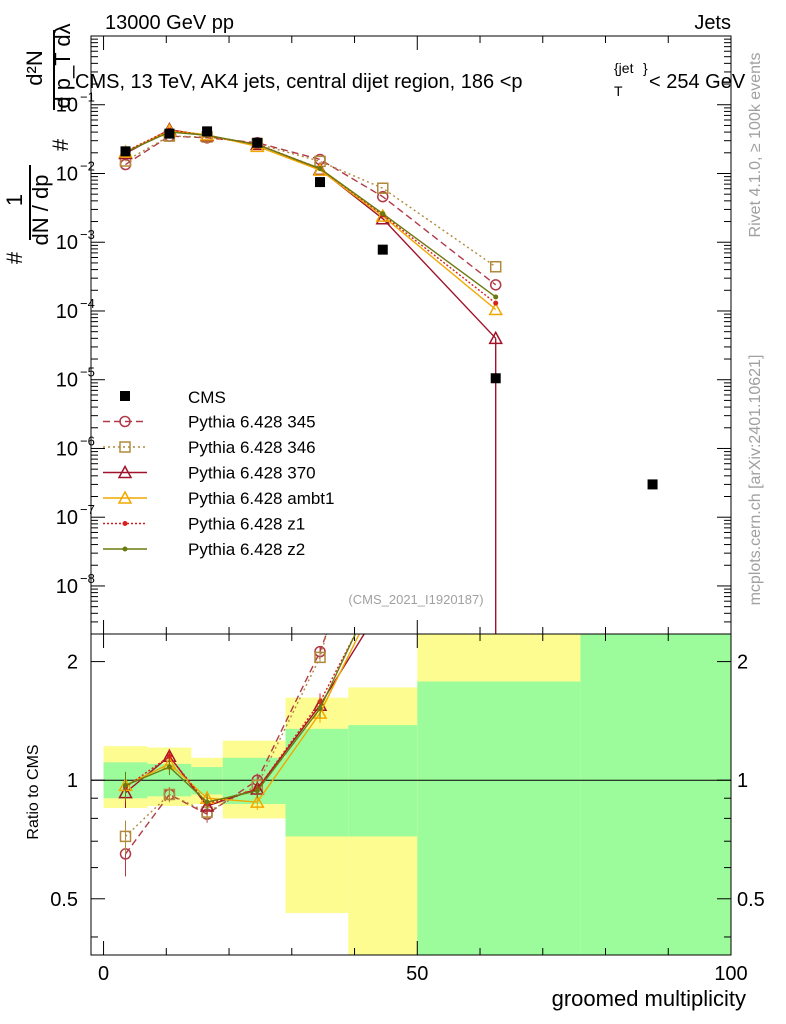  Describe the element at coordinates (246, 524) in the screenshot. I see `legend-label: Pythia 6.428 z1` at that location.